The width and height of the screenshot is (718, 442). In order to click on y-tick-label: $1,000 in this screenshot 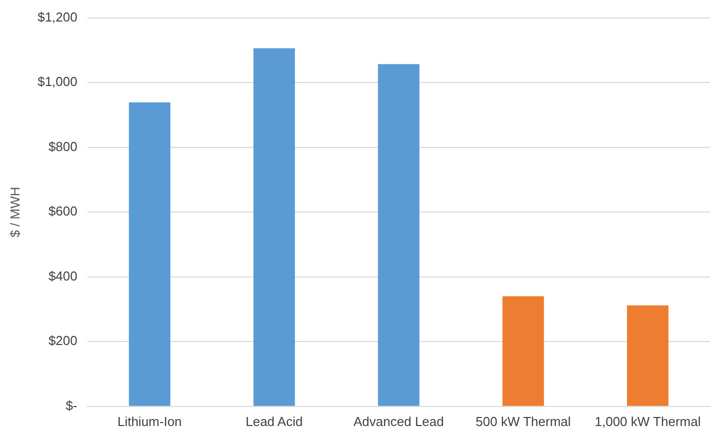, I will do `click(58, 82)`.